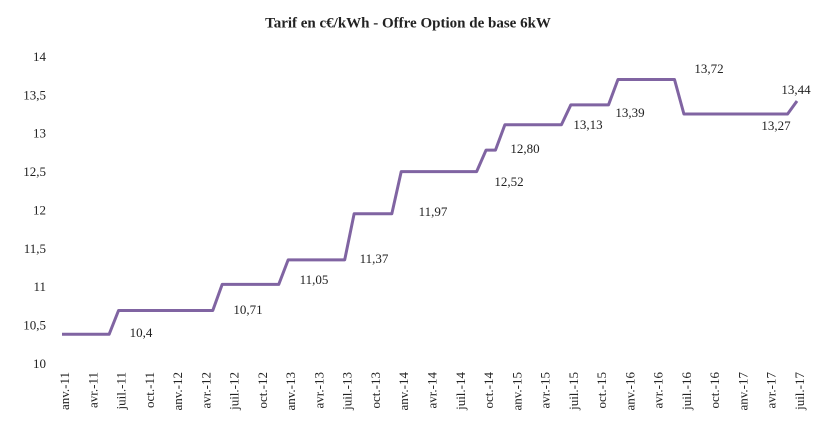  I want to click on data-label: 13,39, so click(629, 112).